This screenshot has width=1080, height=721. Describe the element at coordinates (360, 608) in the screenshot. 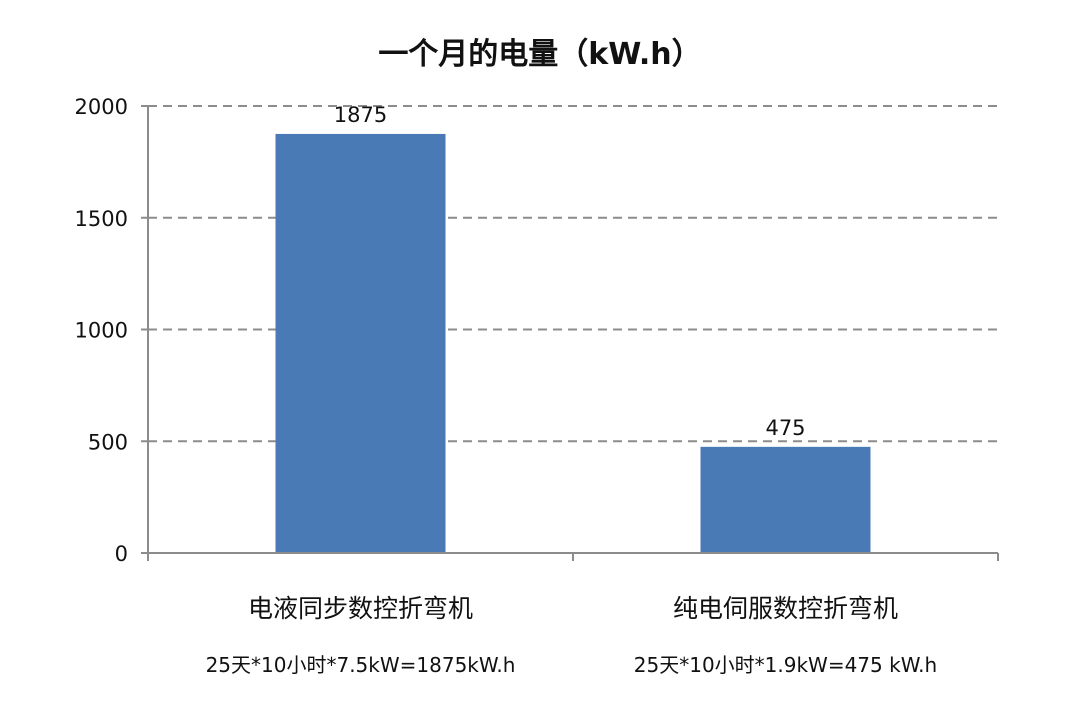

I see `category-label: 电液同步数控折弯机` at that location.